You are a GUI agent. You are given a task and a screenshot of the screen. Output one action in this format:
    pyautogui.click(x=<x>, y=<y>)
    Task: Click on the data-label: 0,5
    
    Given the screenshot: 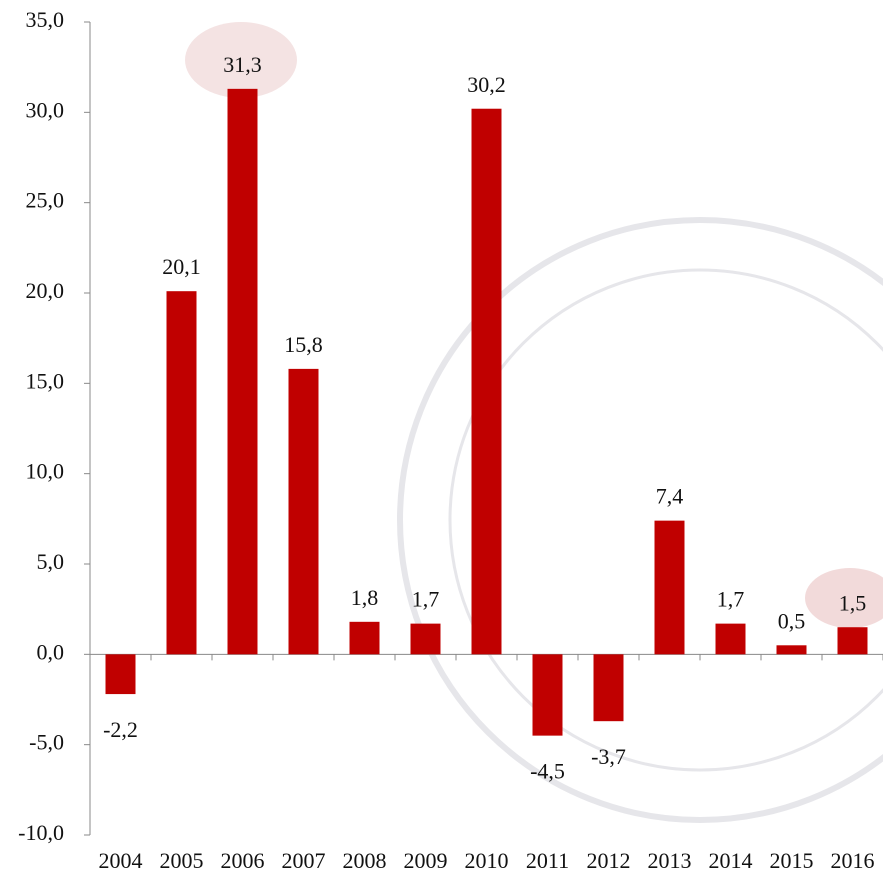 What is the action you would take?
    pyautogui.click(x=792, y=620)
    